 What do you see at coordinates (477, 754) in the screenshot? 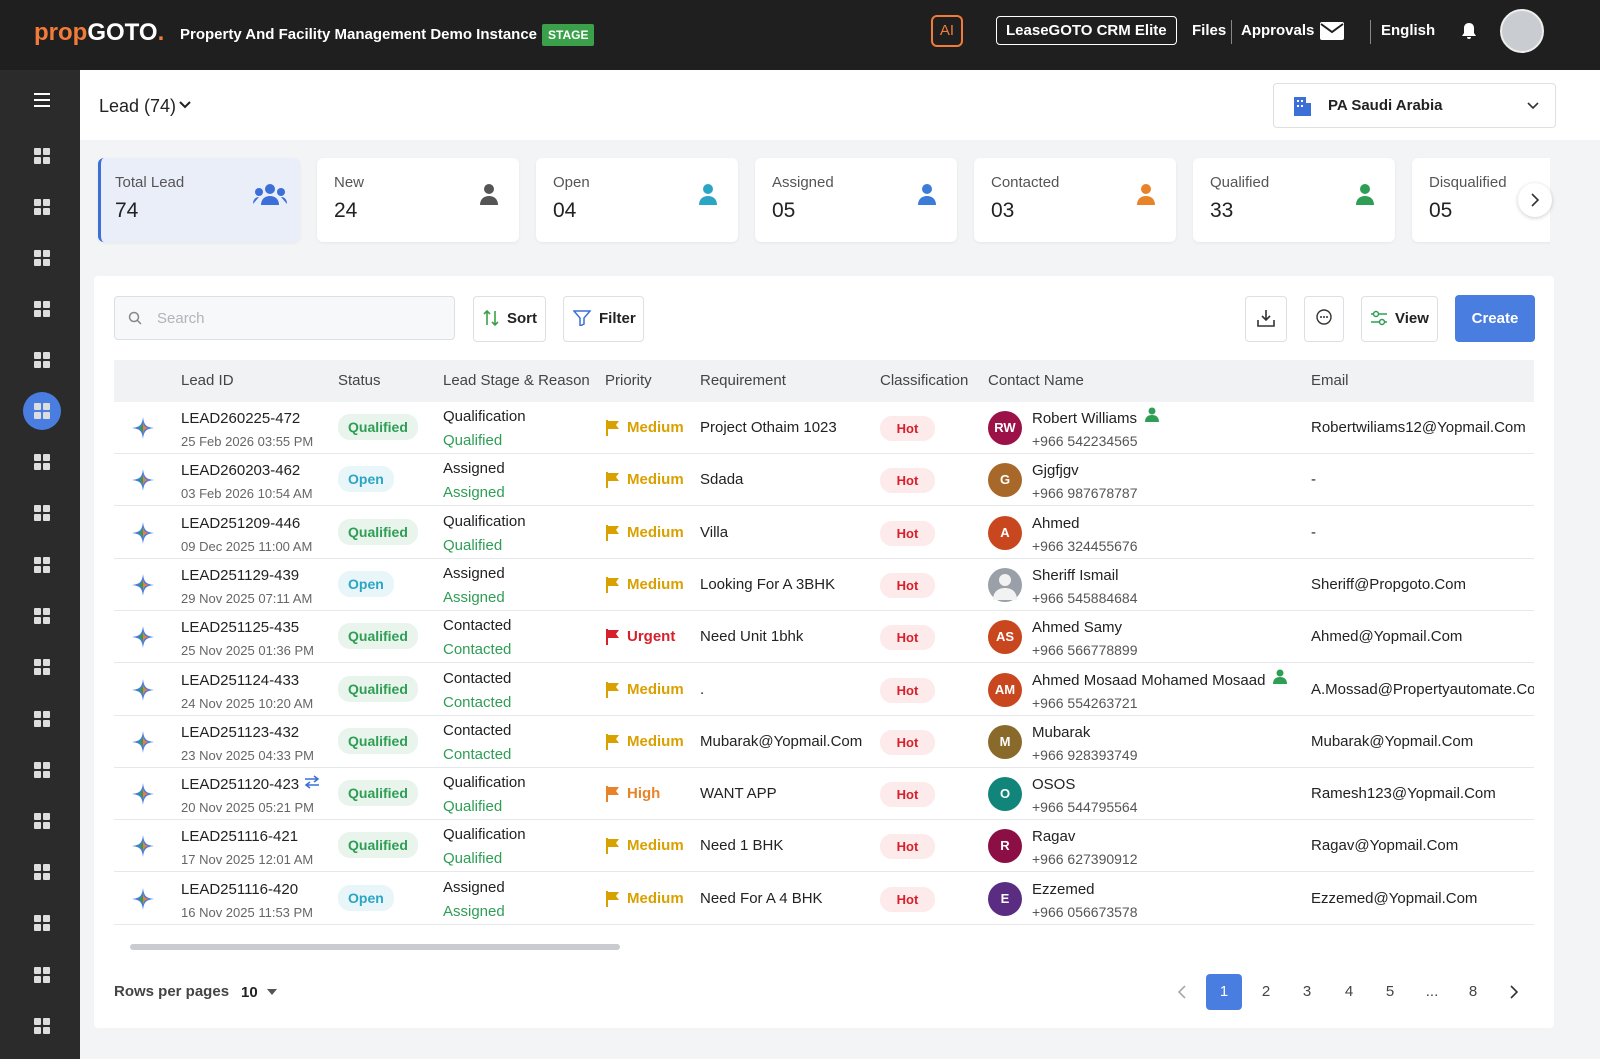
I see `lead-reason: Contacted` at bounding box center [477, 754].